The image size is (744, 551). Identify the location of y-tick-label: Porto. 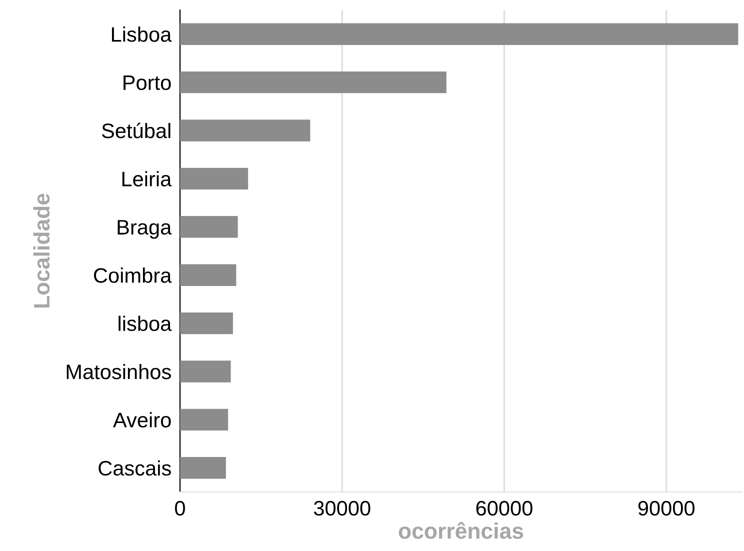
(147, 83).